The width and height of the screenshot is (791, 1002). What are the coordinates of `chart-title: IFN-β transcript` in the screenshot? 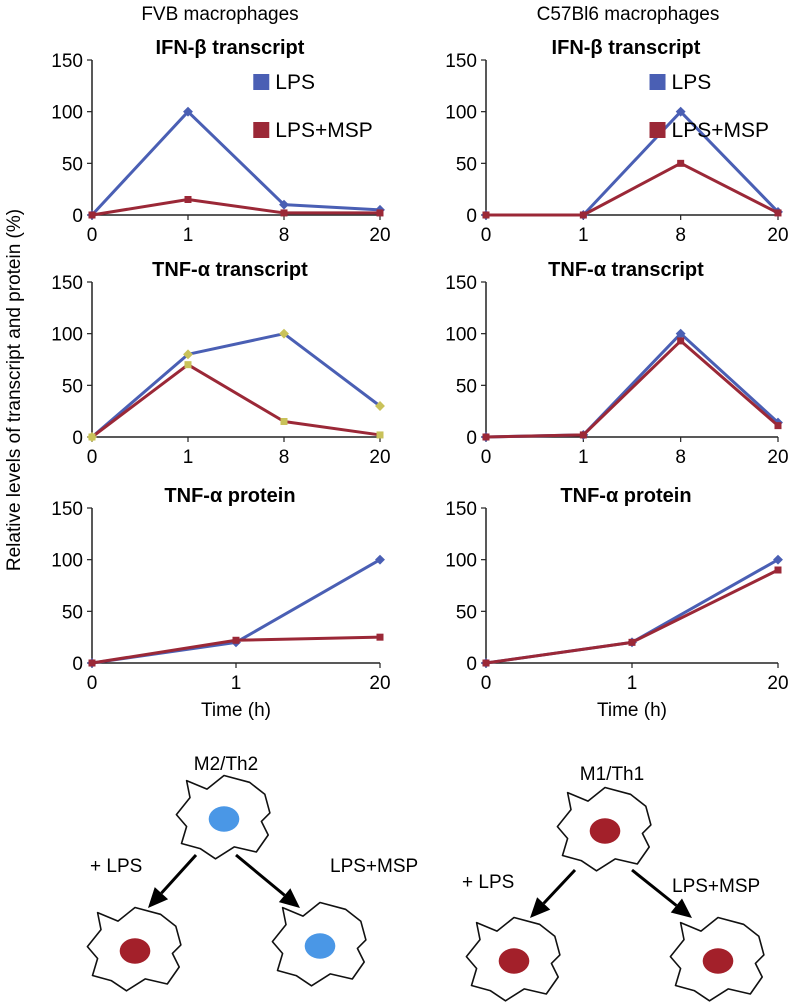 It's located at (626, 48).